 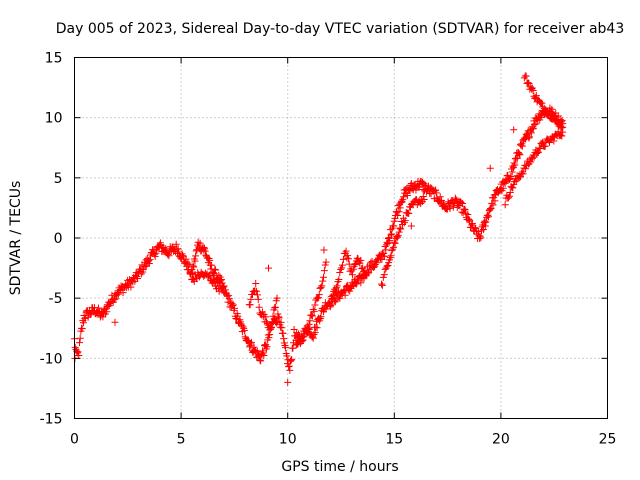 I want to click on y-tick-labels: -15 -10 -5 0 5 10 15, so click(x=51, y=239).